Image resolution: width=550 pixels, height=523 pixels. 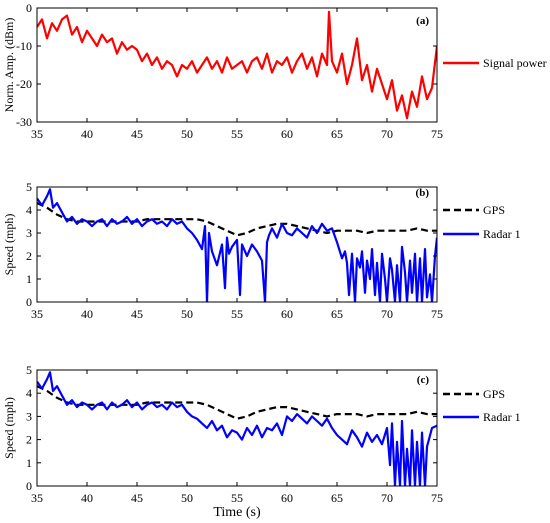 What do you see at coordinates (423, 380) in the screenshot?
I see `panel-label: (c)` at bounding box center [423, 380].